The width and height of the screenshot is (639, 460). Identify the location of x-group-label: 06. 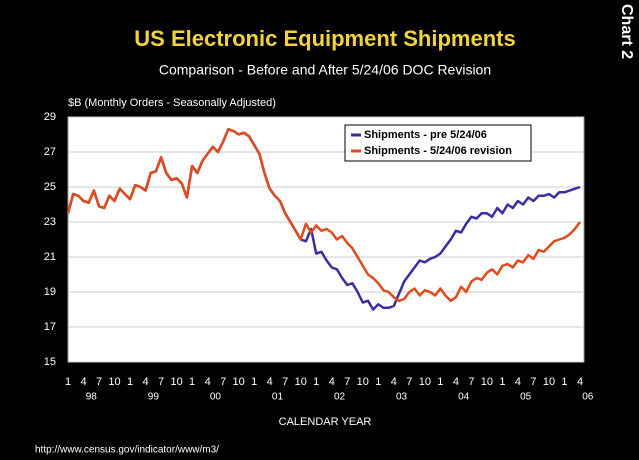
(588, 397).